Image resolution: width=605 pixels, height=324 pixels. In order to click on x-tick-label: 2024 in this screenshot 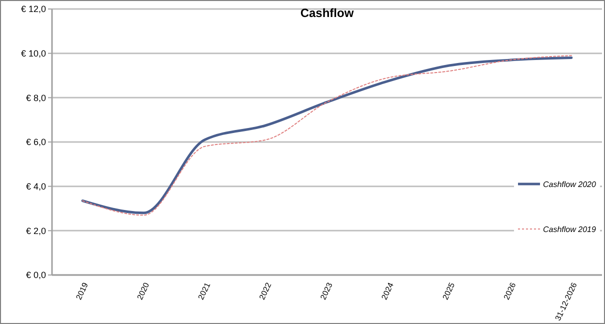, I will do `click(388, 291)`.